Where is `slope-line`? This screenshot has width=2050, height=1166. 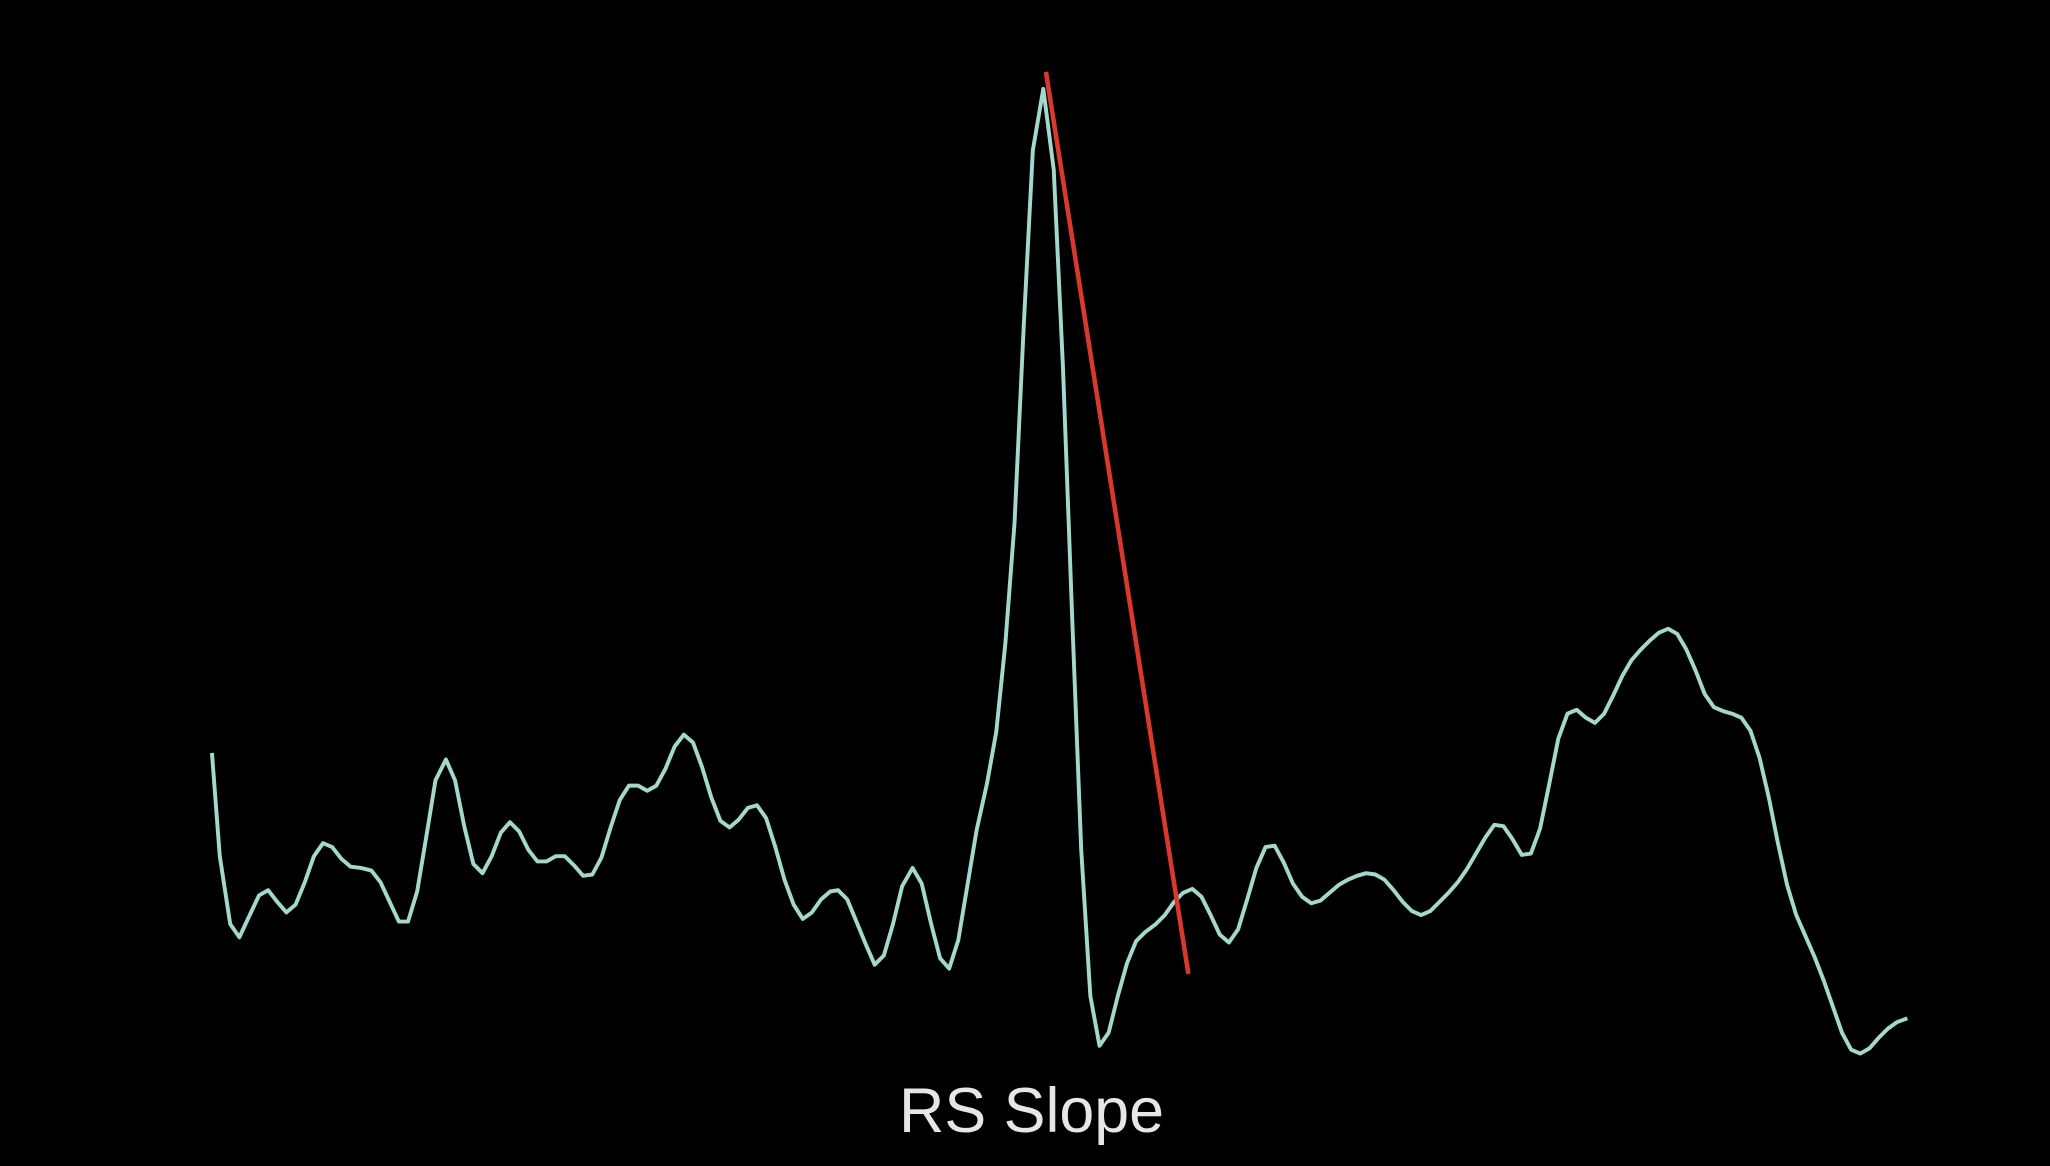 slope-line is located at coordinates (1117, 523).